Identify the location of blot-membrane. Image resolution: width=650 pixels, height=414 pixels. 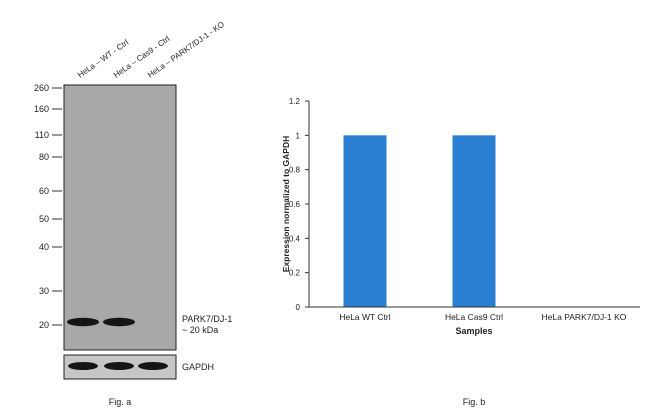
(120, 217).